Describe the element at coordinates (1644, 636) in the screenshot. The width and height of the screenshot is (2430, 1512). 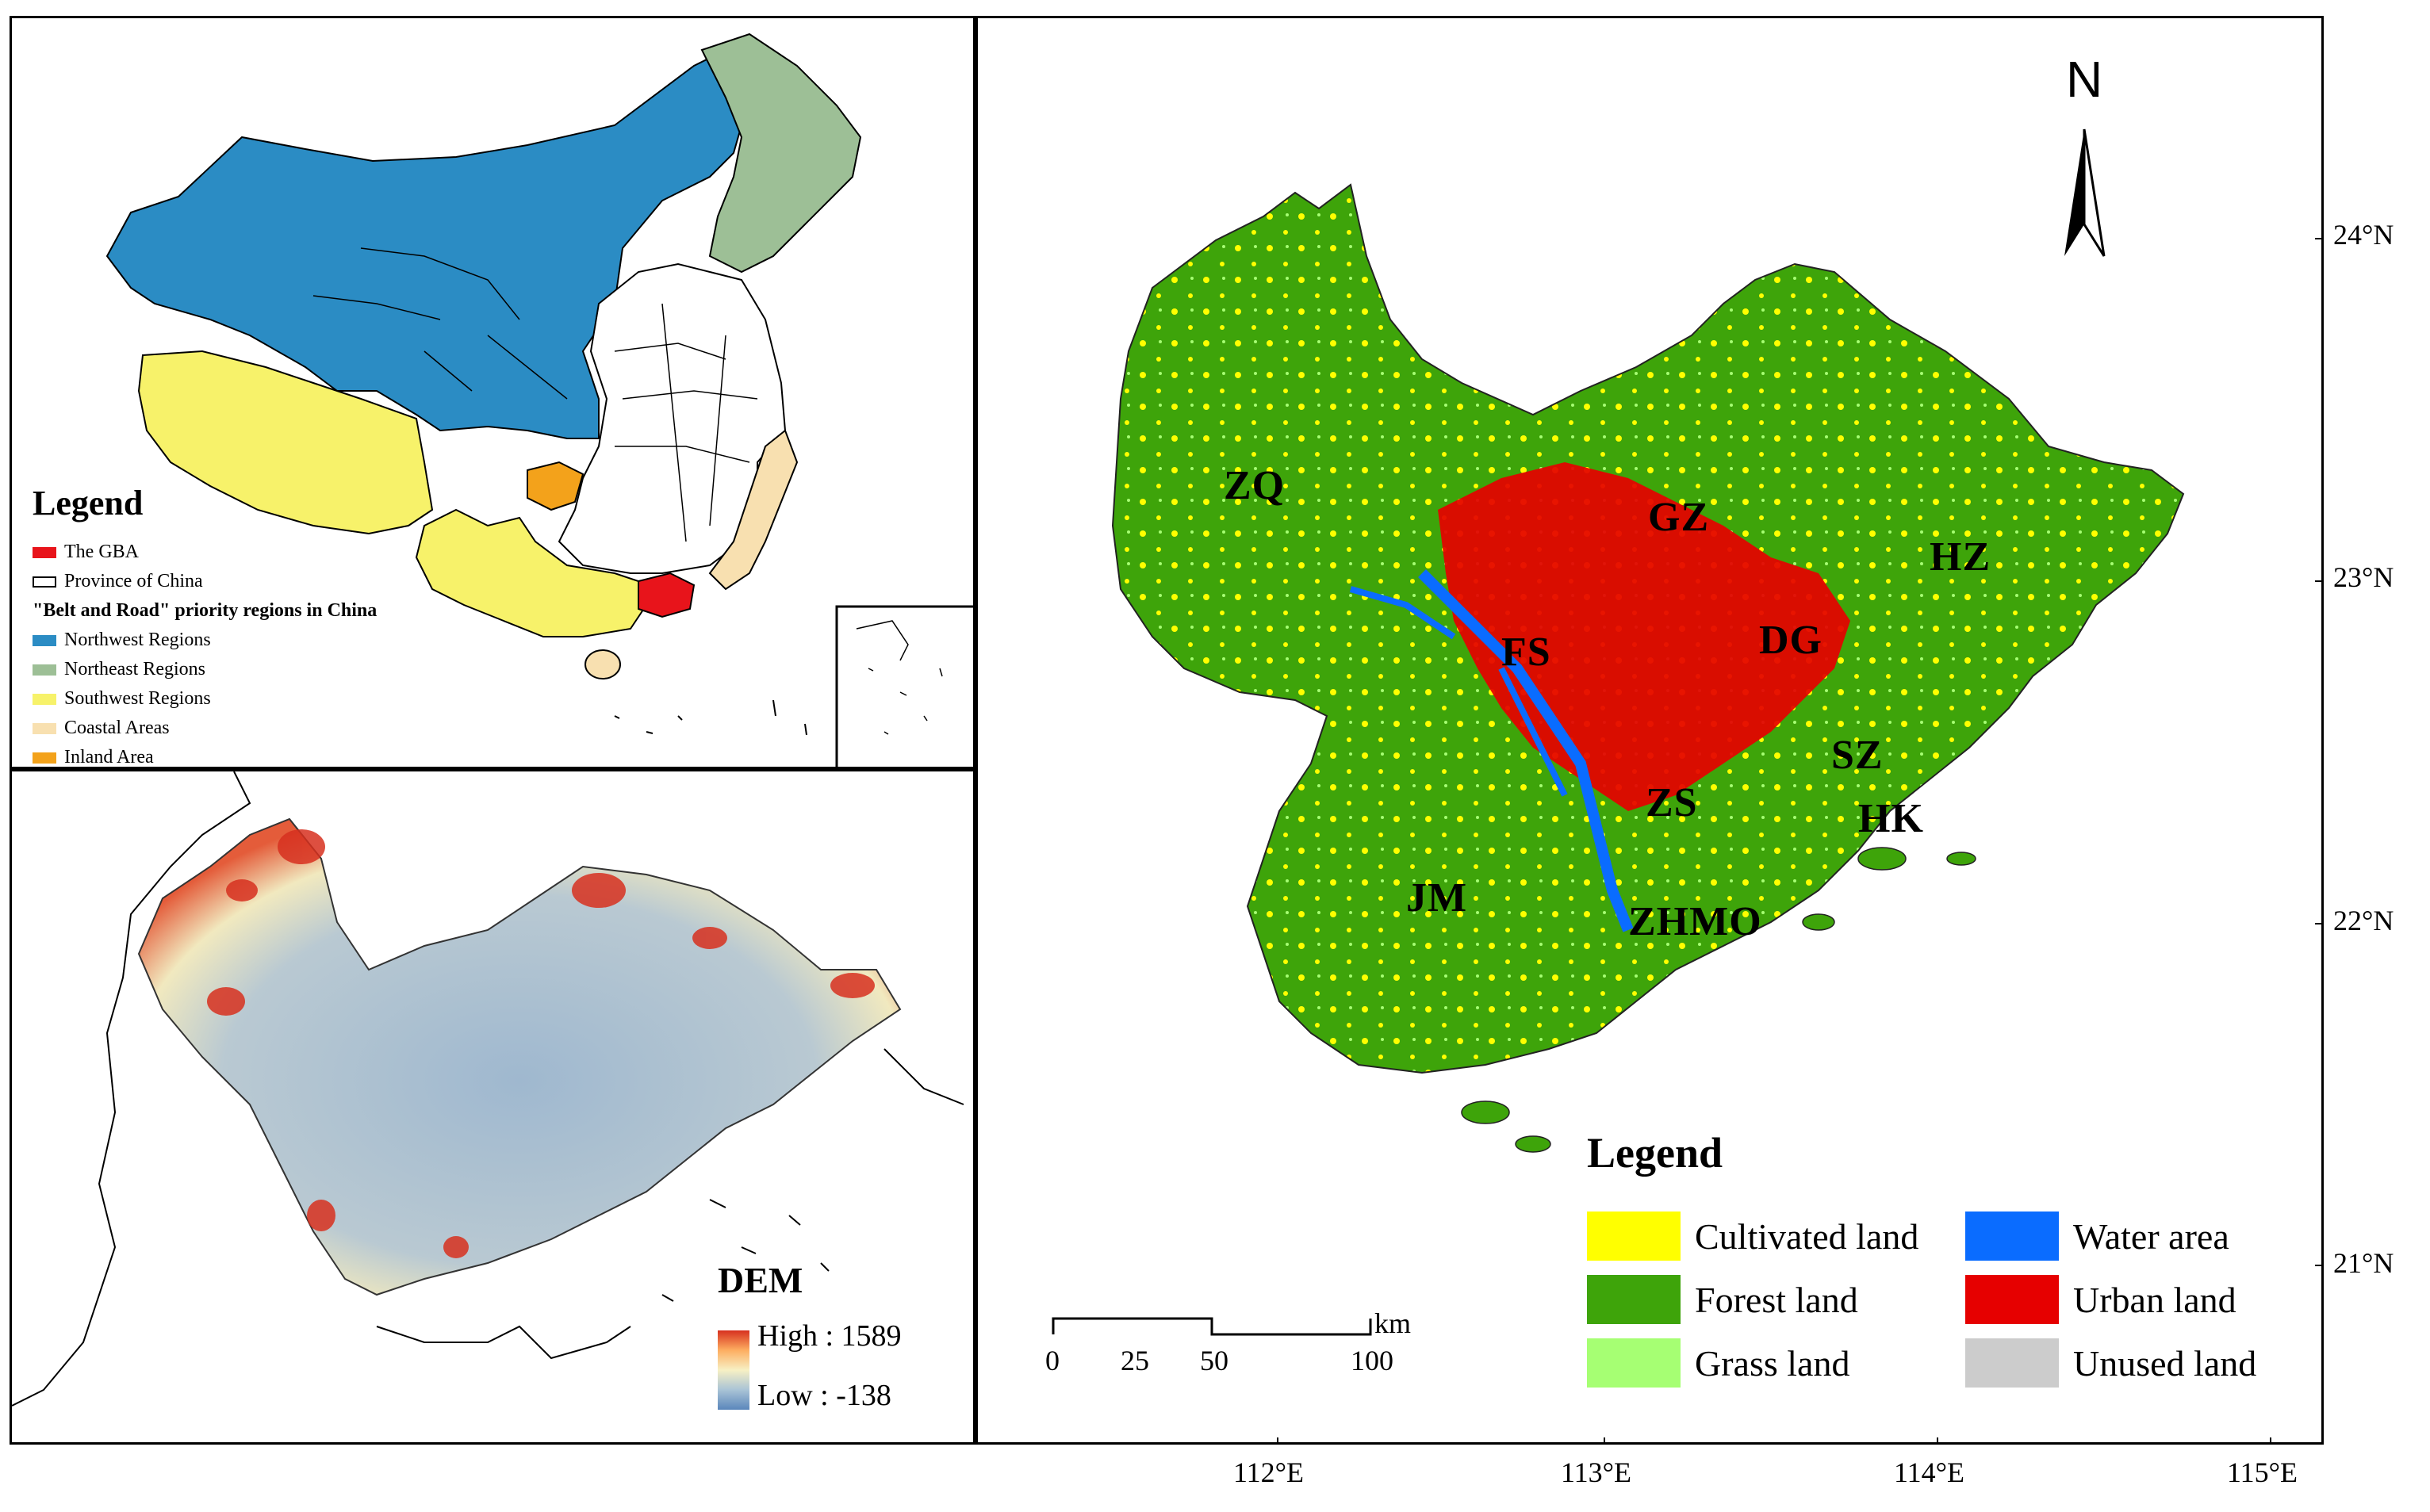
I see `urban-core` at that location.